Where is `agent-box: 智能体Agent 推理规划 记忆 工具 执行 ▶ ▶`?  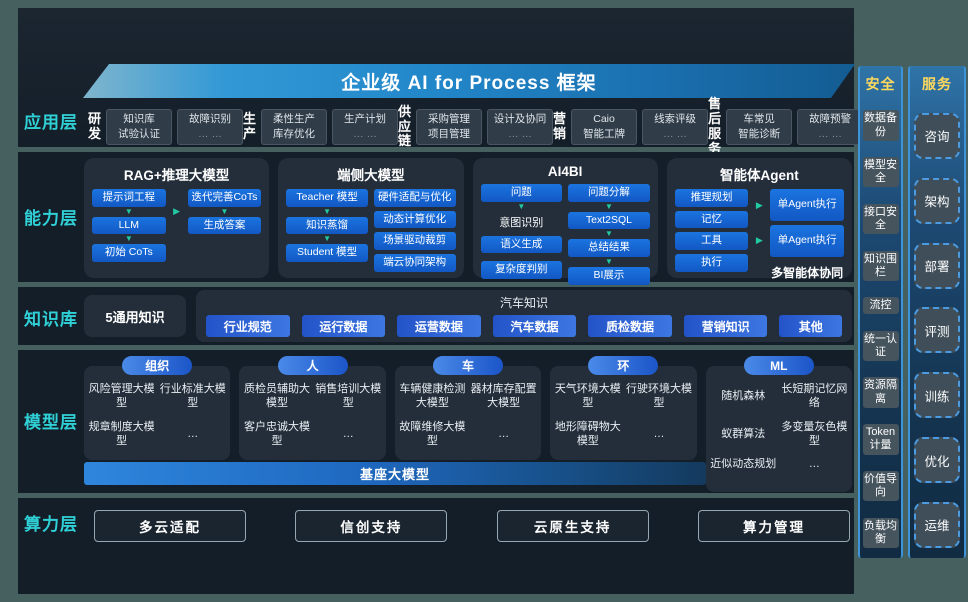 agent-box: 智能体Agent 推理规划 记忆 工具 执行 ▶ ▶ is located at coordinates (759, 219).